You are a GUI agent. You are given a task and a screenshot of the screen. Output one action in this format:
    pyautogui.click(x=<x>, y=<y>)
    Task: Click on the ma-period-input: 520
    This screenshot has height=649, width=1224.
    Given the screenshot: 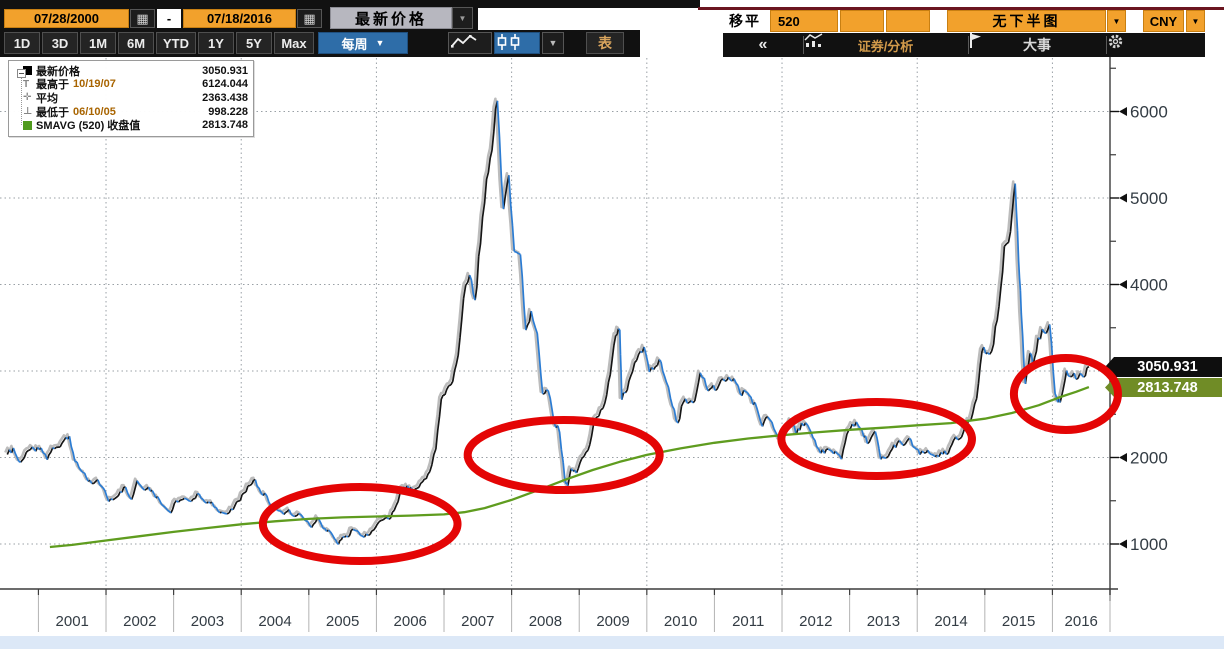 What is the action you would take?
    pyautogui.click(x=804, y=21)
    